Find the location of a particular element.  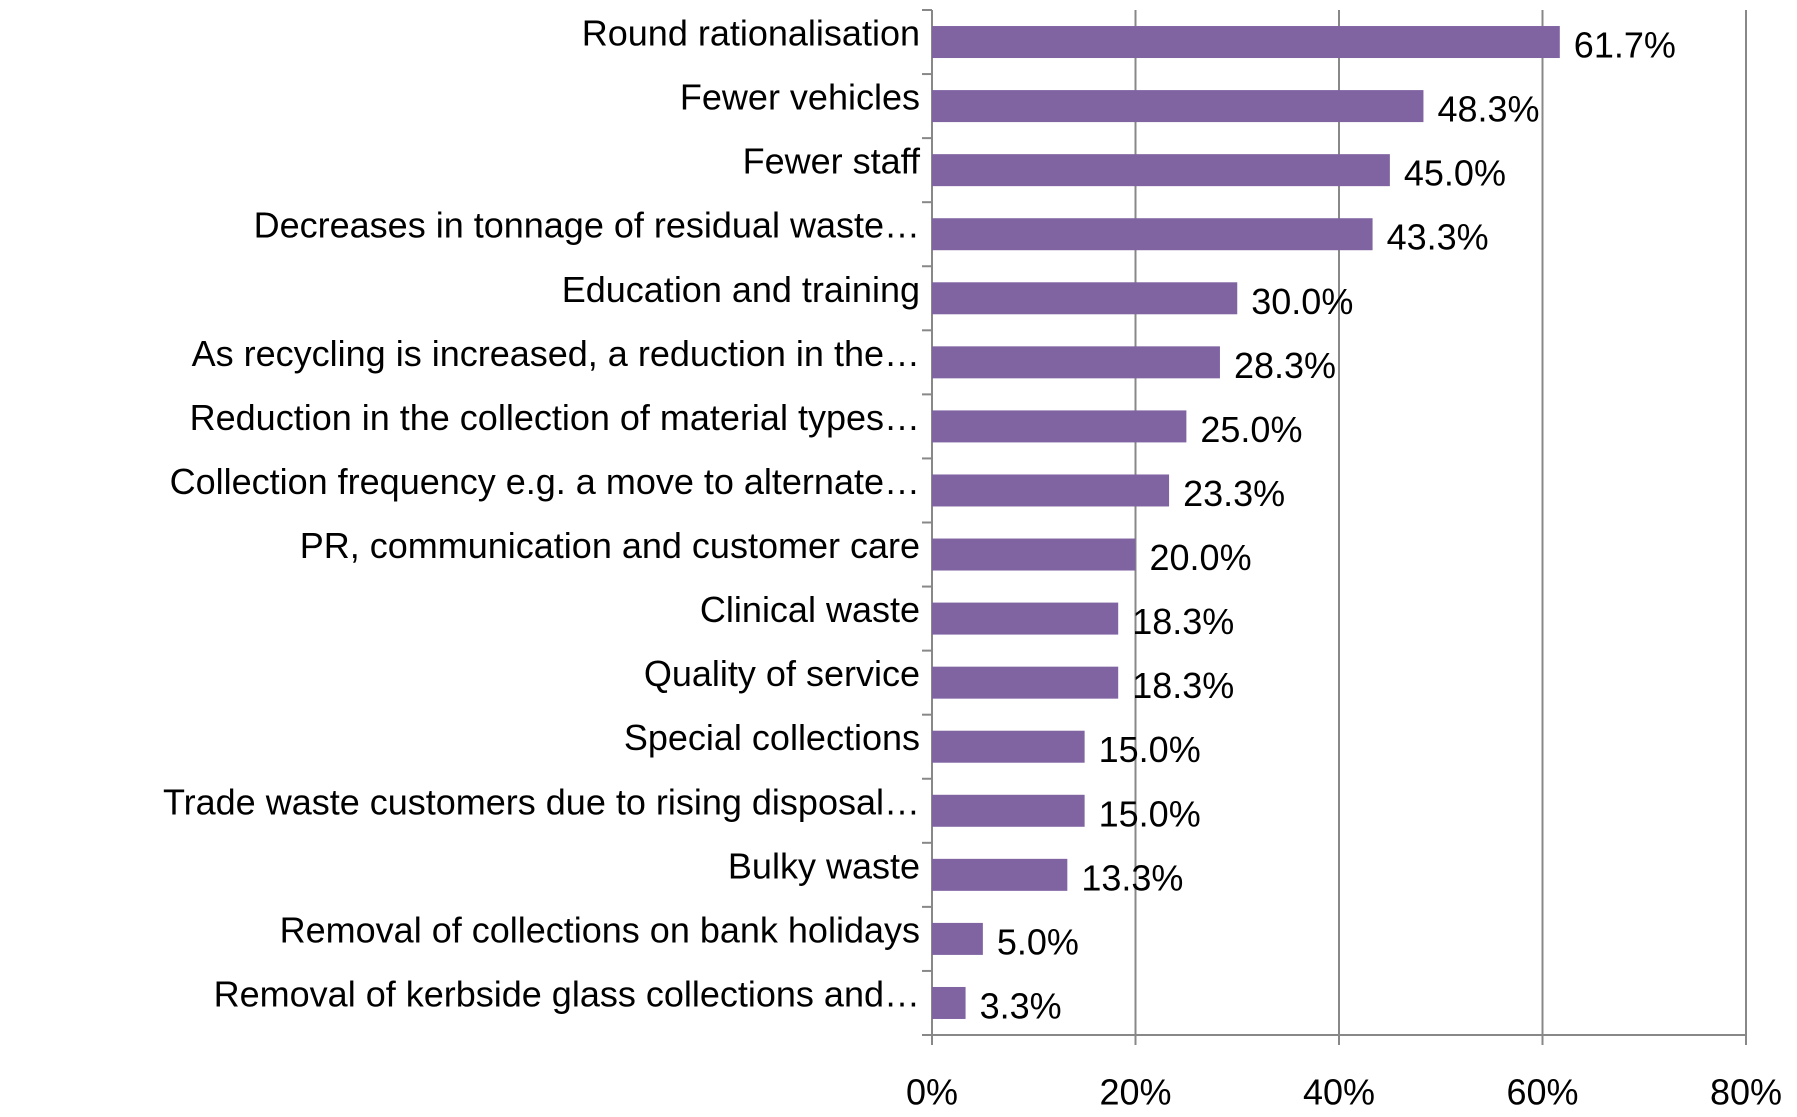

data-label: 13.3% is located at coordinates (1132, 877).